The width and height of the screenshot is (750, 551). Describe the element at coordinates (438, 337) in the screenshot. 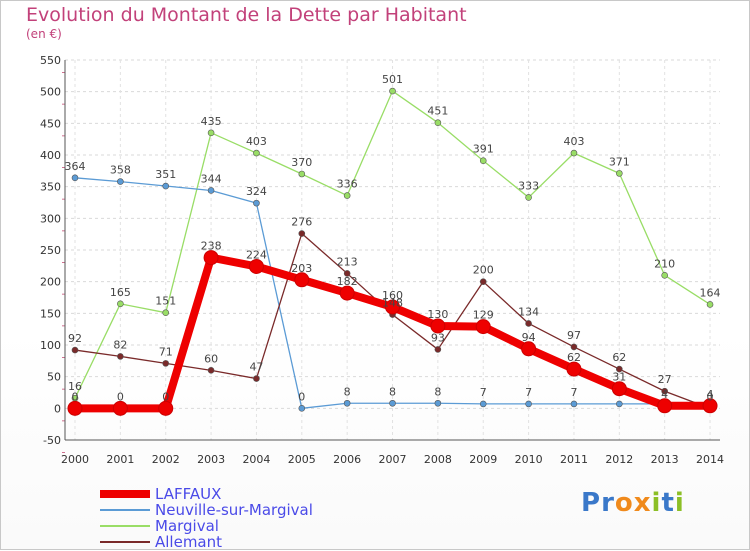

I see `data-label-3-8: 93` at that location.